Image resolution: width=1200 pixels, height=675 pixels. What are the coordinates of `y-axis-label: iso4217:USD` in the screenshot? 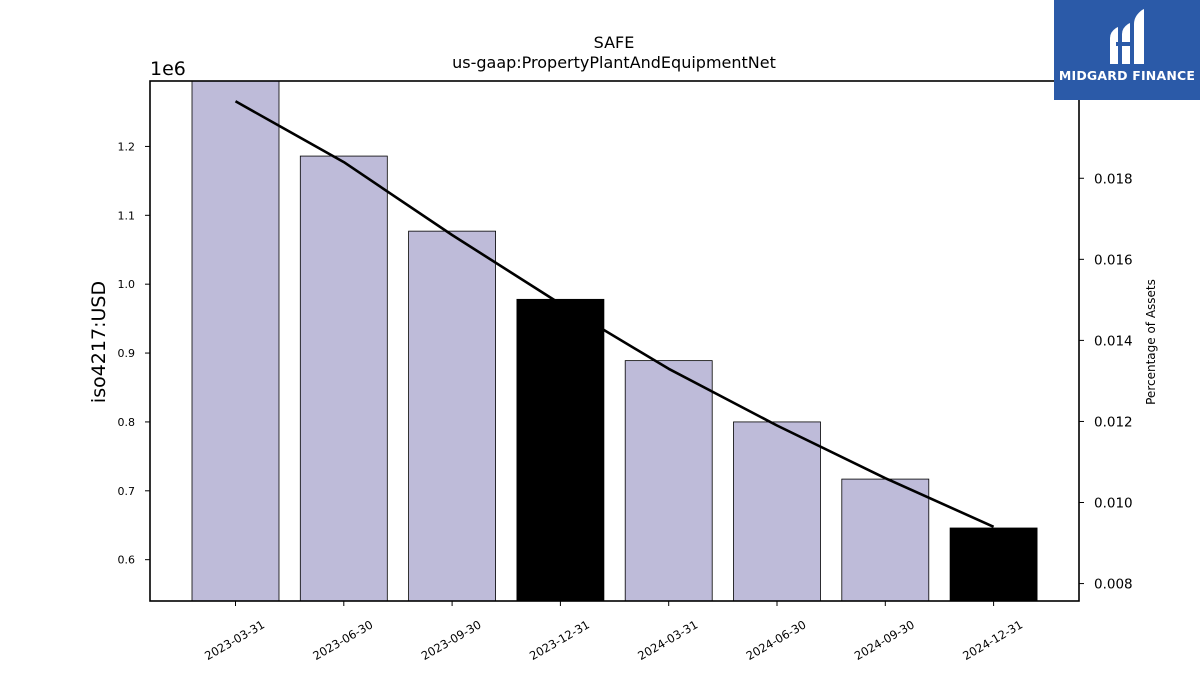 It's located at (99, 342).